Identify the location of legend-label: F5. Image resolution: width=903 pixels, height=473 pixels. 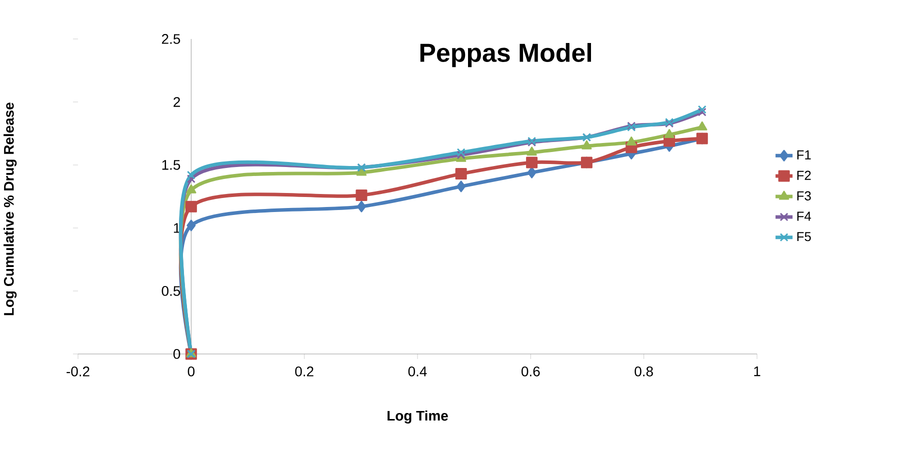
(804, 237).